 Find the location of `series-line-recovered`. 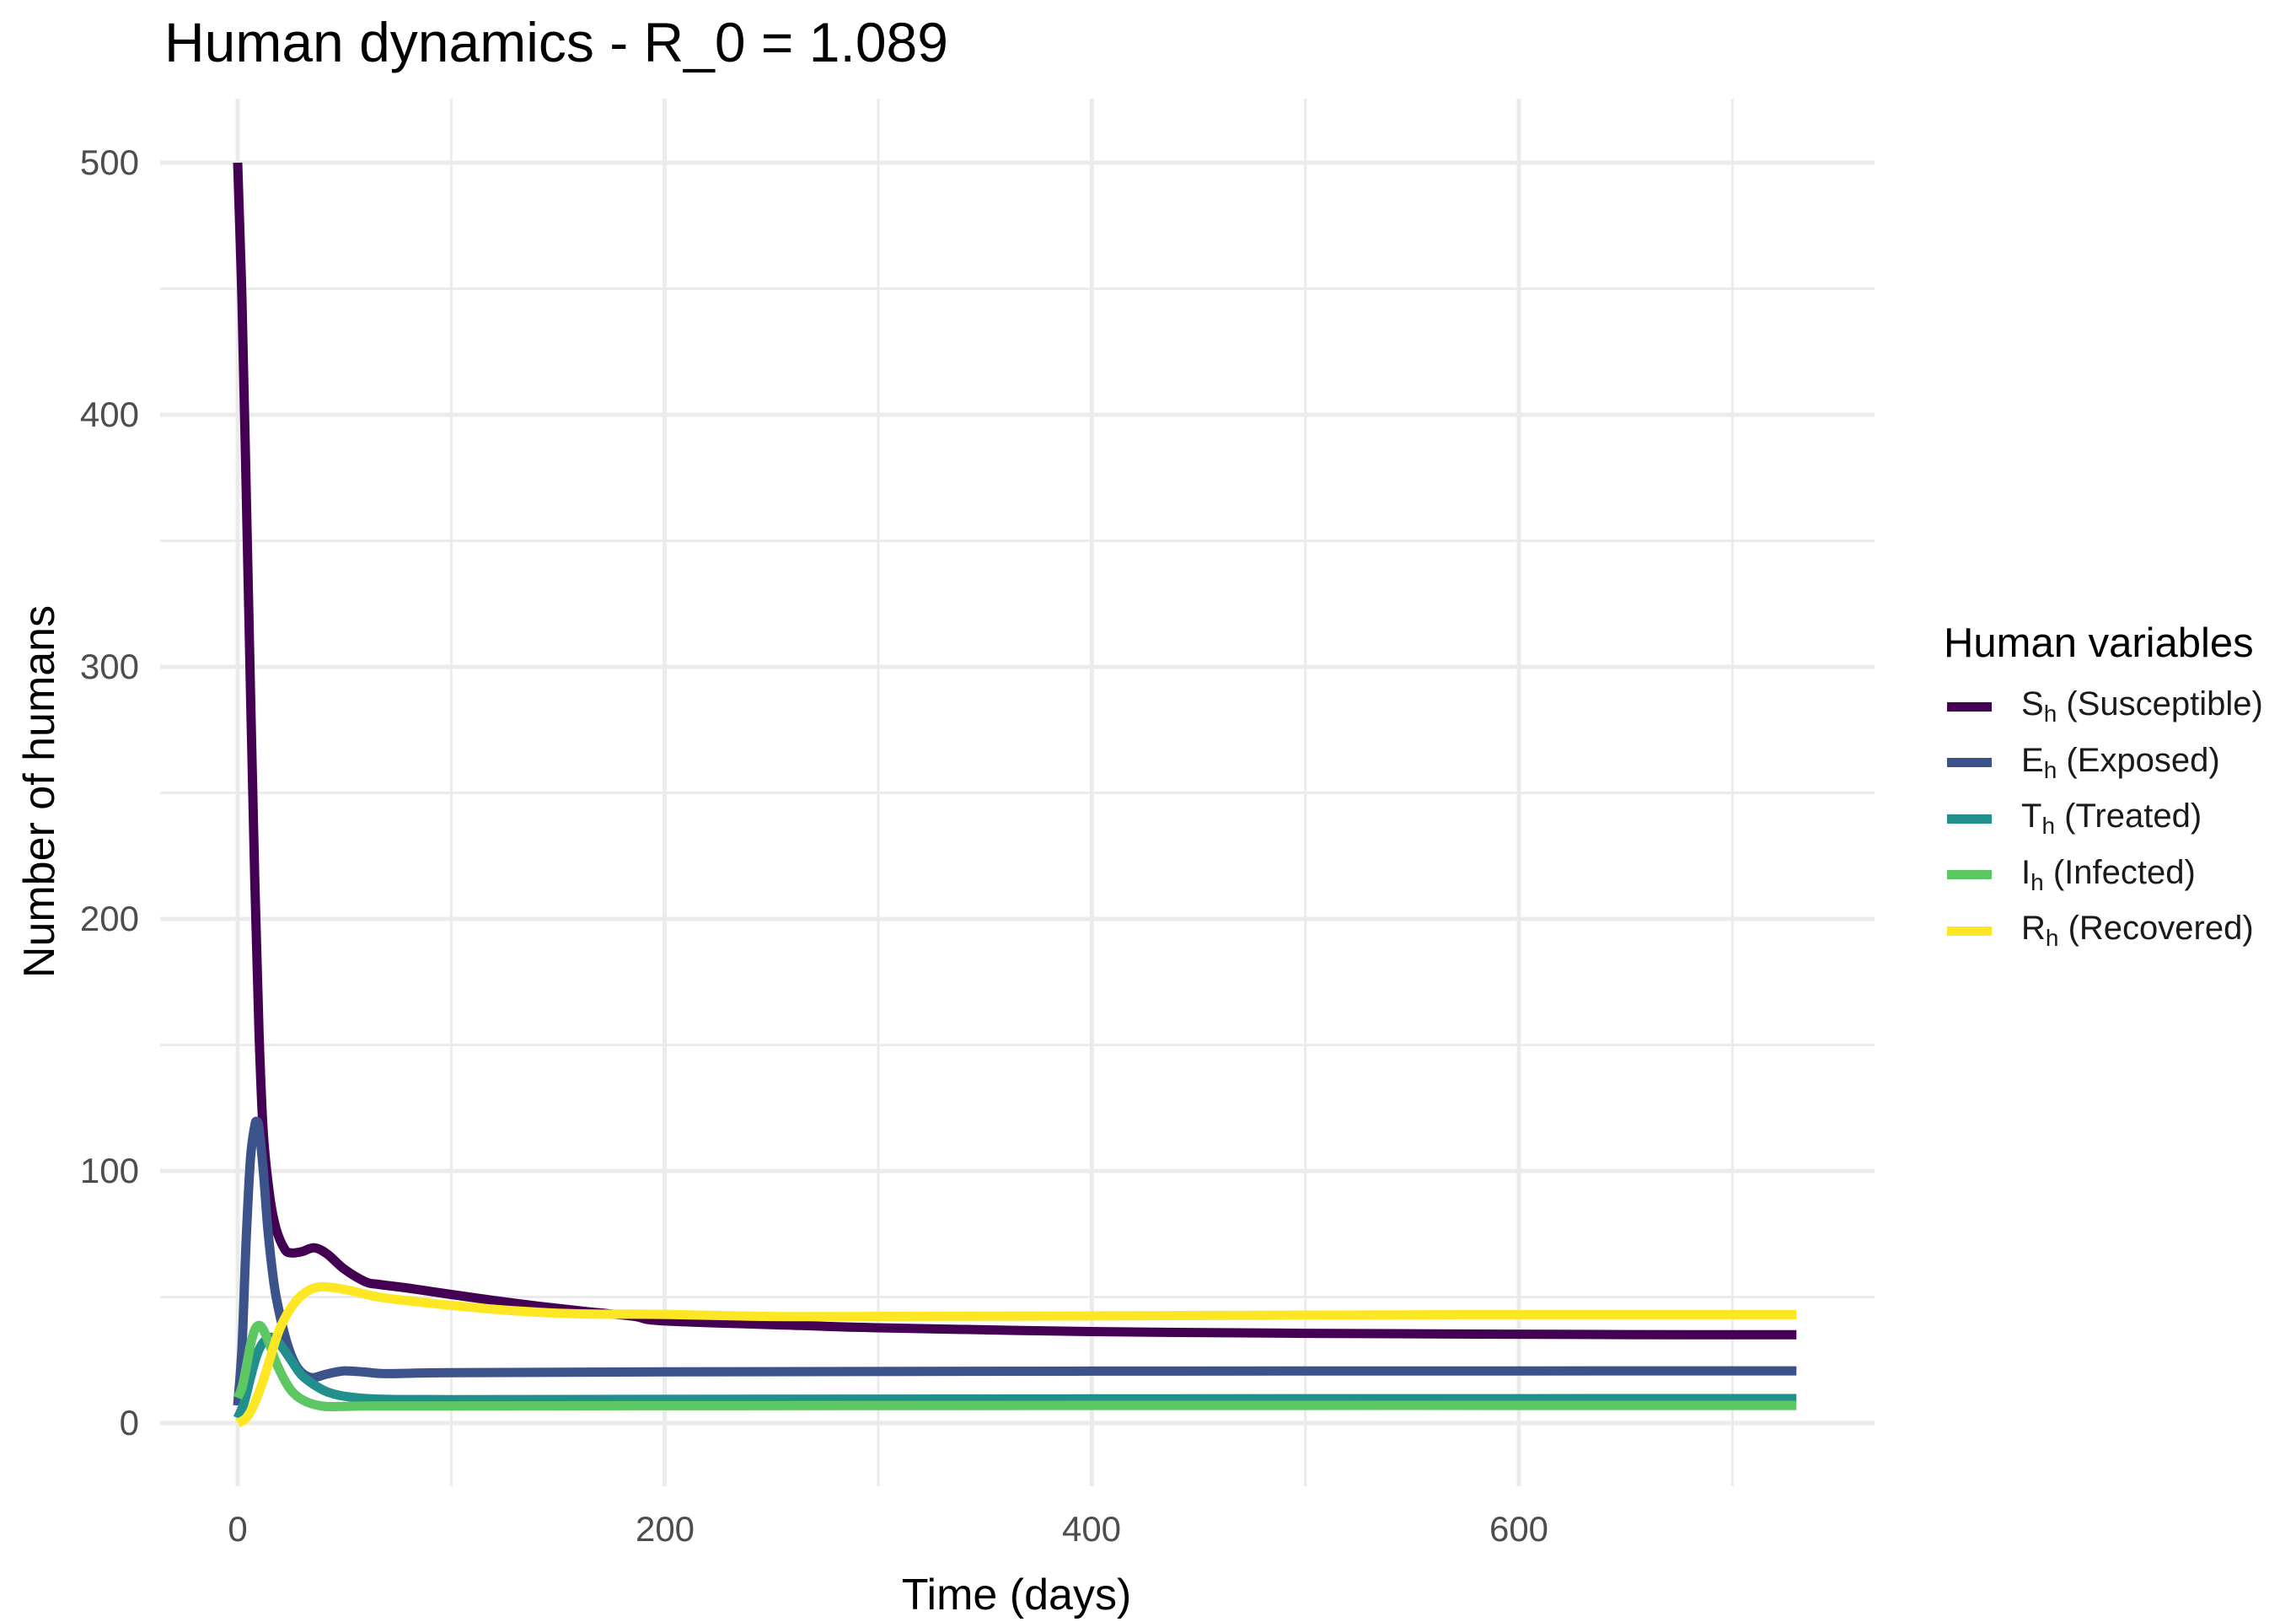

series-line-recovered is located at coordinates (1016, 1354).